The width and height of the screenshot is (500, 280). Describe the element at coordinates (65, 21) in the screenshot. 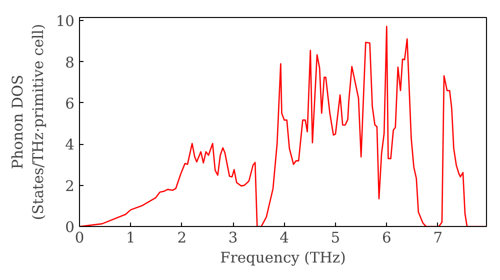

I see `y-tick-label: 10` at that location.